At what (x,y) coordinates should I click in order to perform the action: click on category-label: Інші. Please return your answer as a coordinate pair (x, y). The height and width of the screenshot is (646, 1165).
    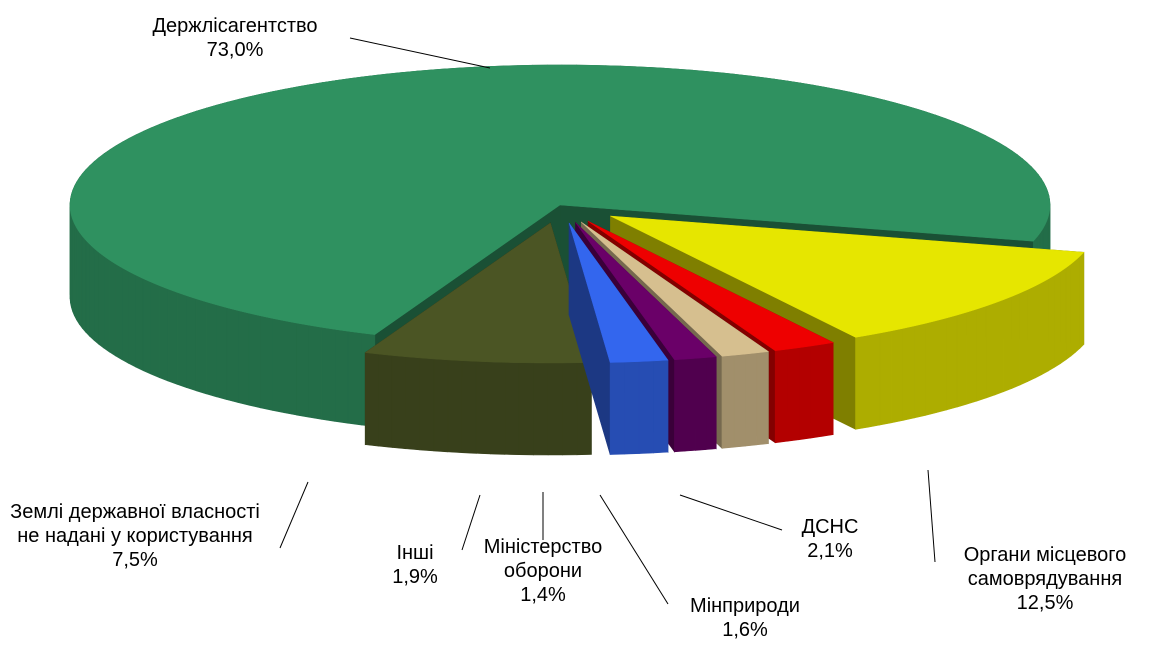
    Looking at the image, I should click on (415, 553).